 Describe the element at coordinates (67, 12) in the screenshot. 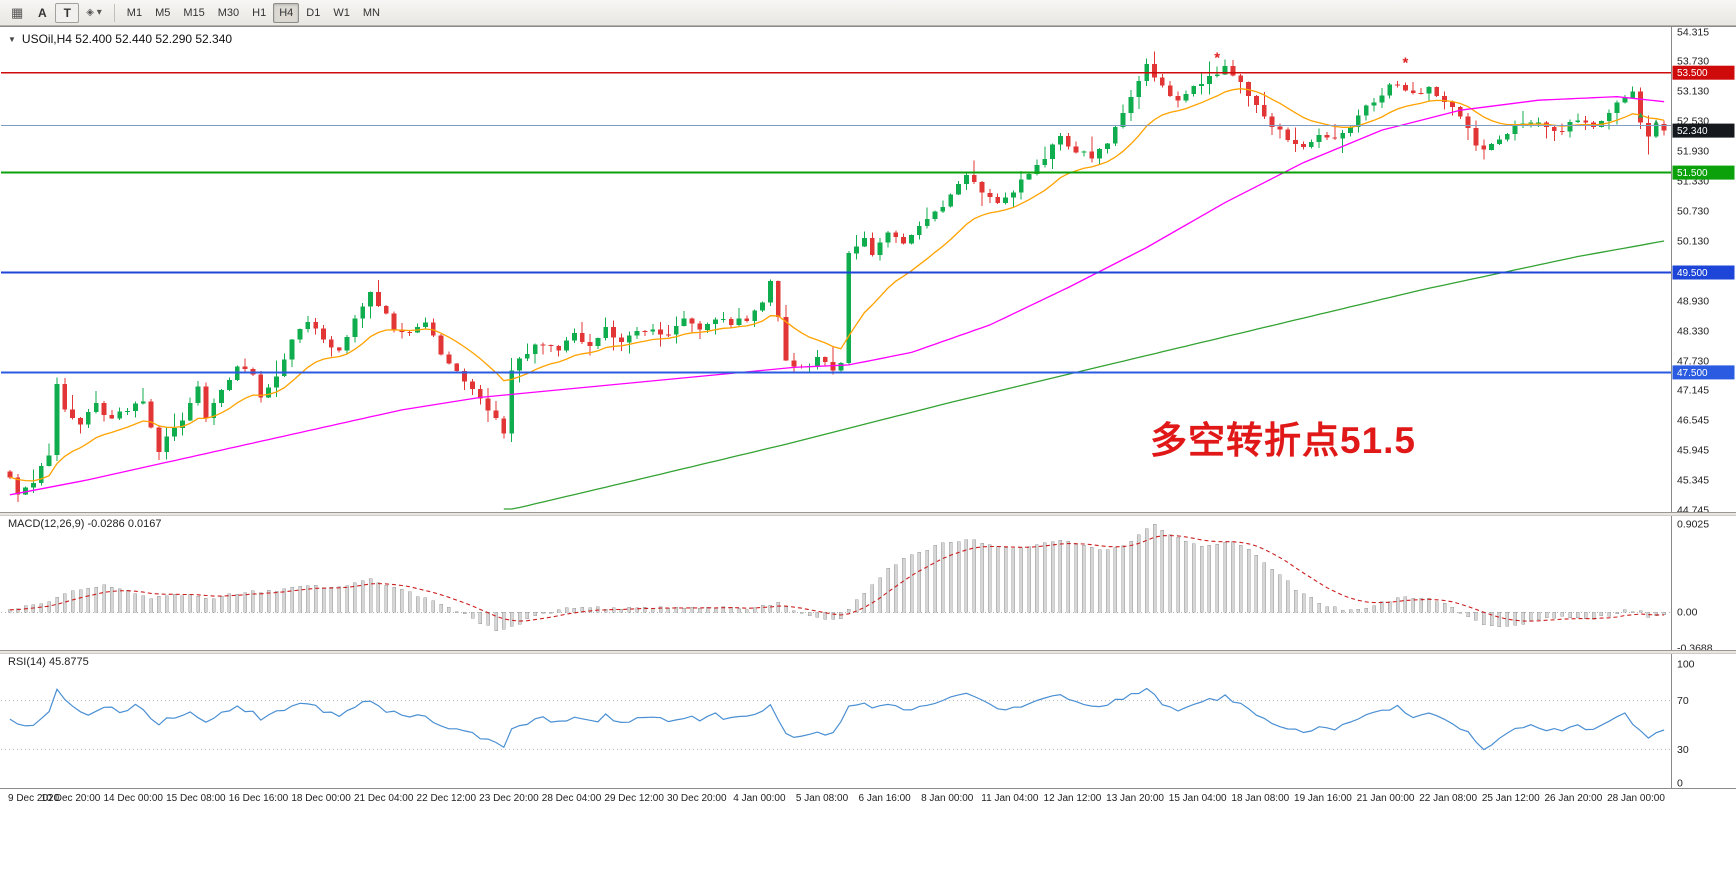

I see `text-tool-button: T` at that location.